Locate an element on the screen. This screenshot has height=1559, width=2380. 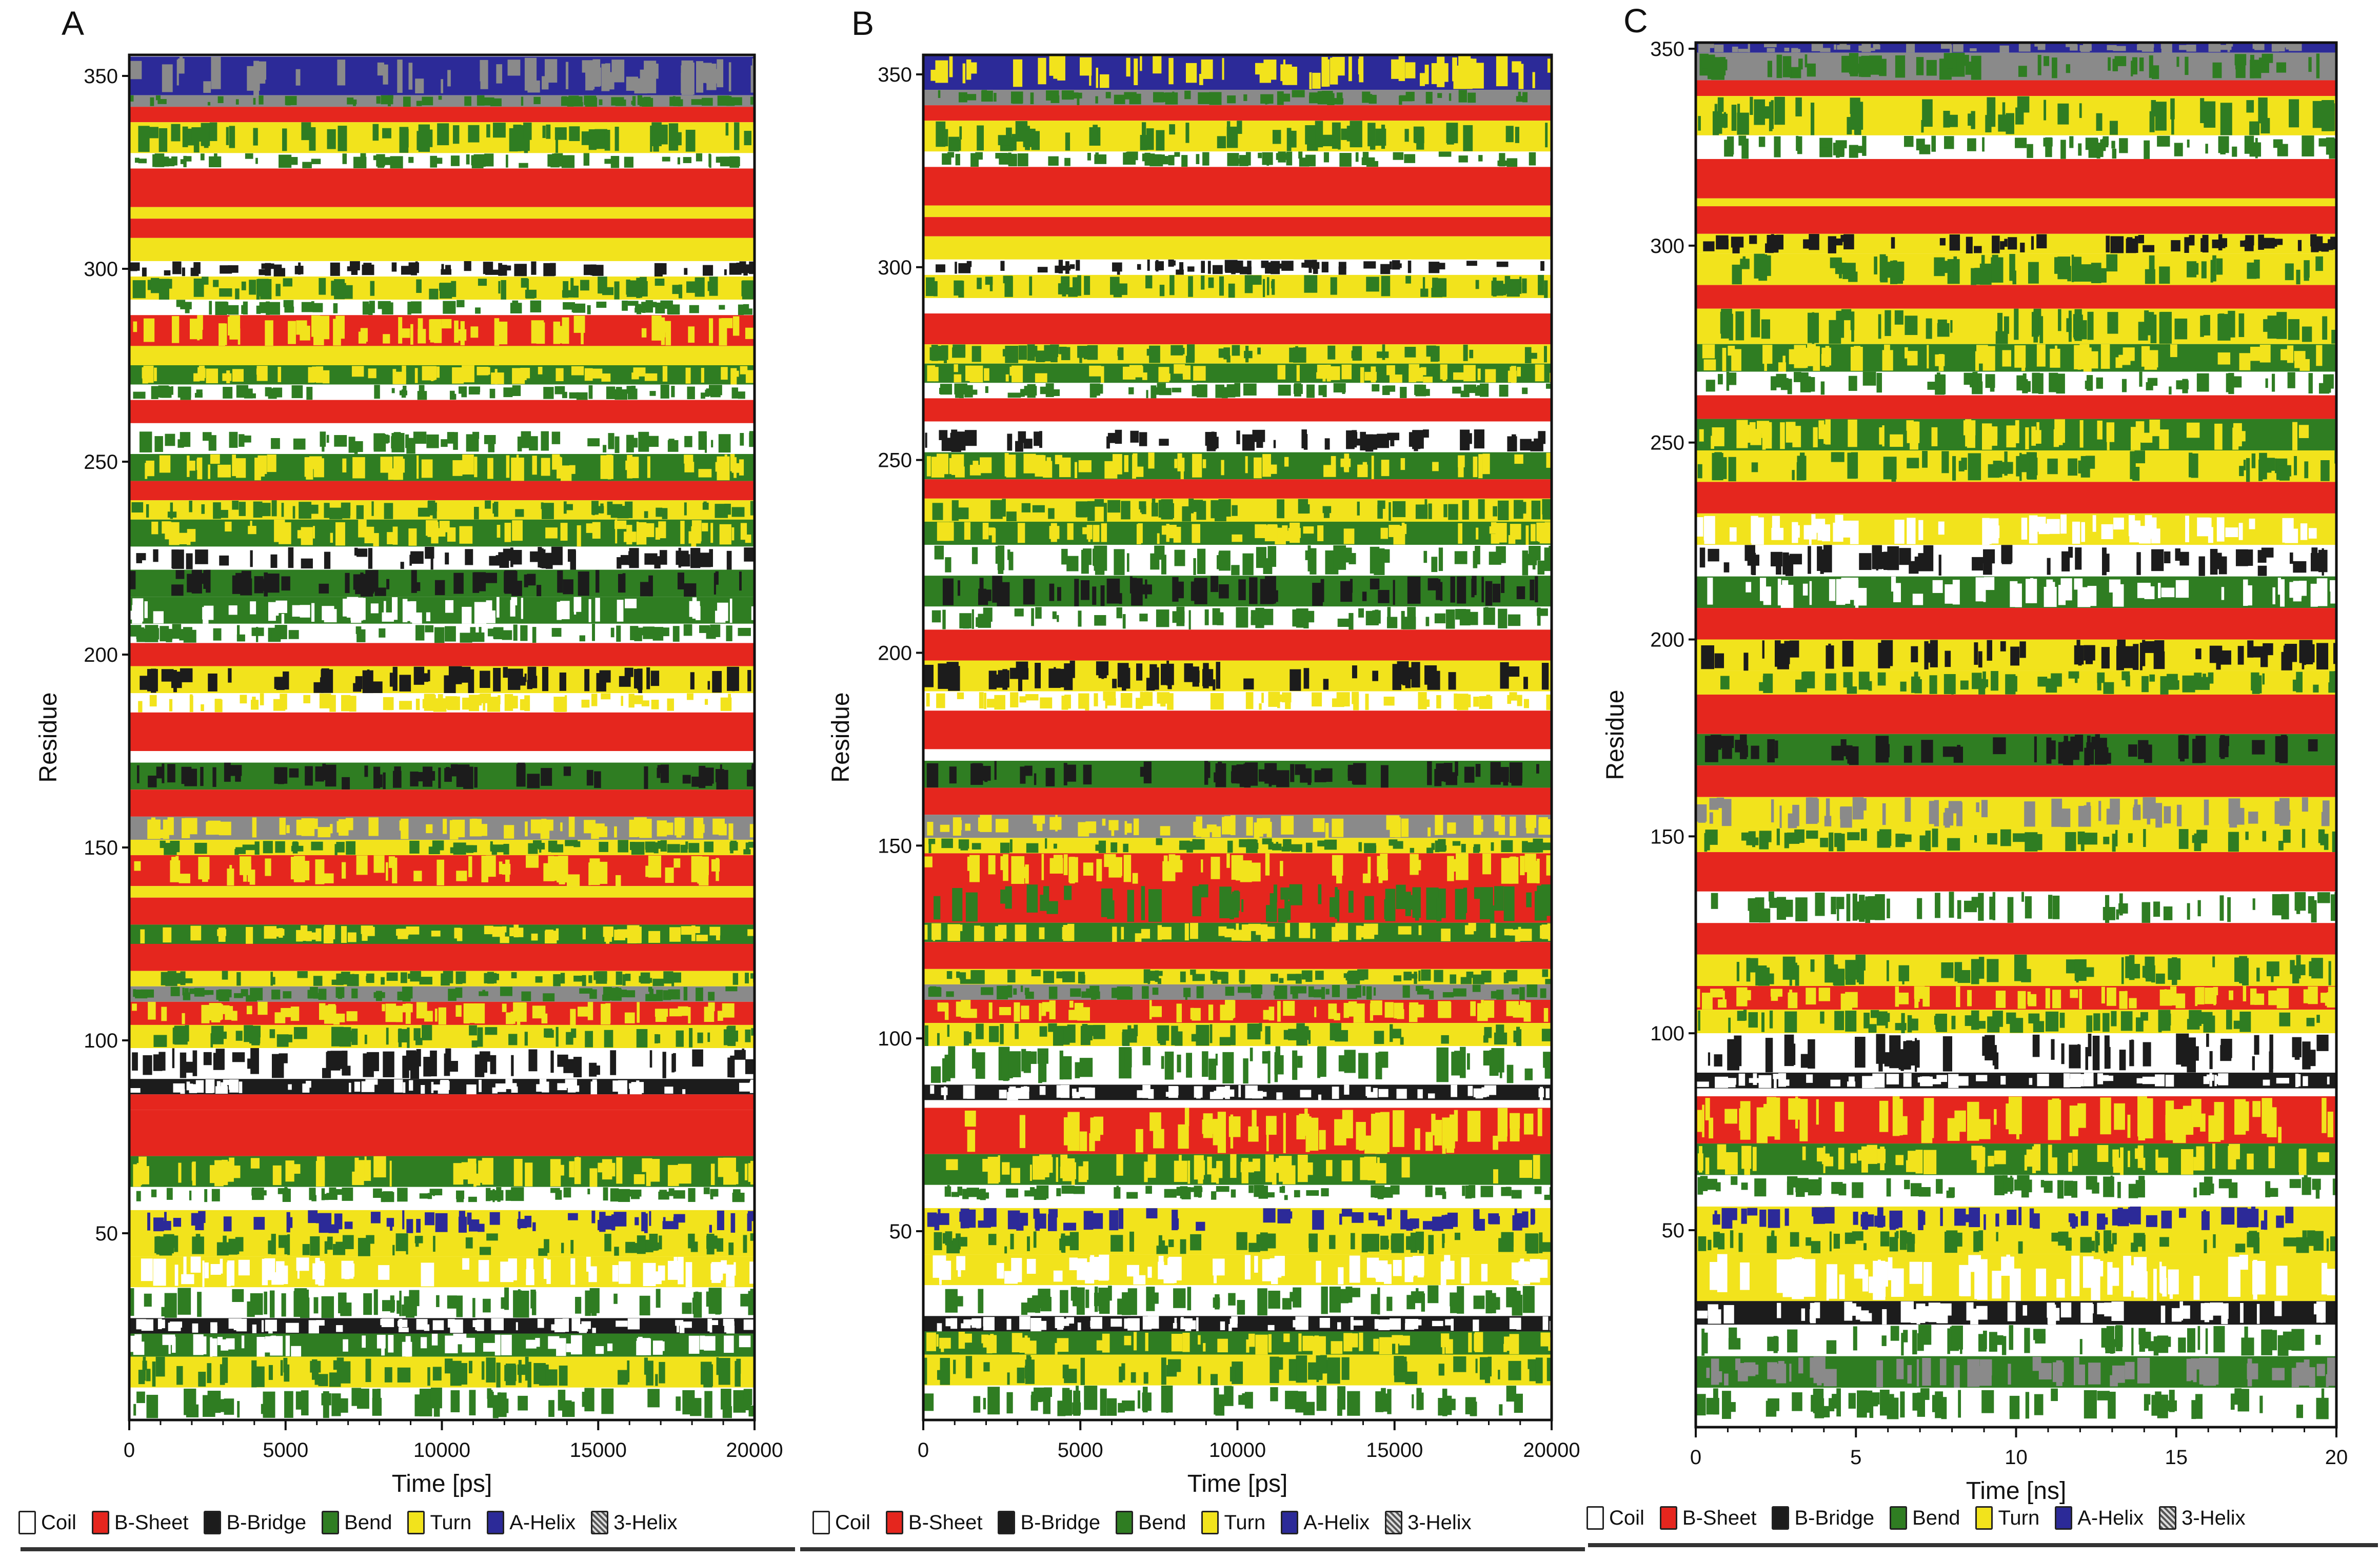
band-c is located at coordinates (442, 757).